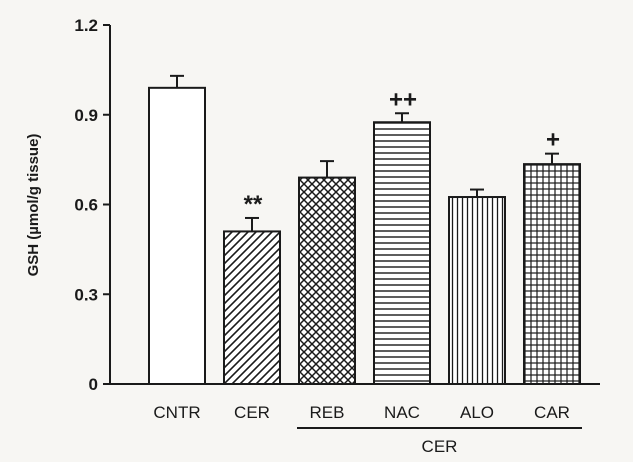  What do you see at coordinates (477, 290) in the screenshot?
I see `bar-alo` at bounding box center [477, 290].